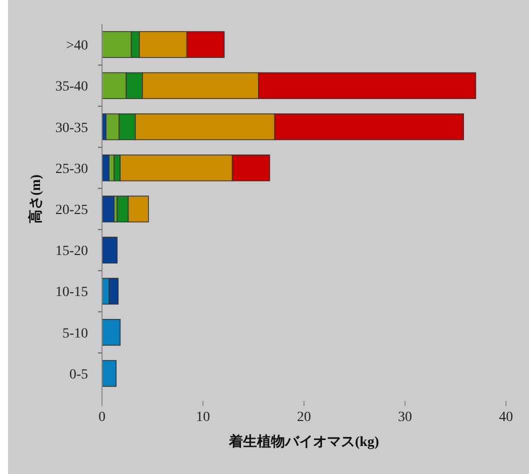 The height and width of the screenshot is (474, 529). What do you see at coordinates (405, 417) in the screenshot?
I see `x-tick-label: 30` at bounding box center [405, 417].